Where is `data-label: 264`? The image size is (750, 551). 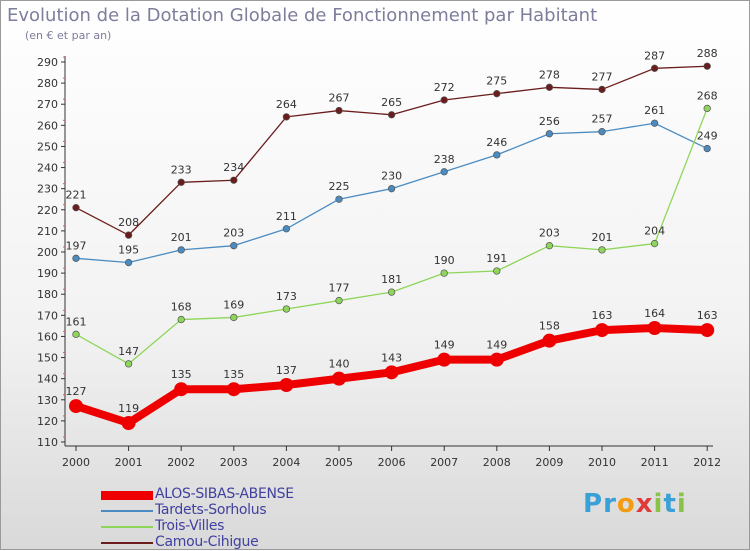 data-label: 264 is located at coordinates (286, 104).